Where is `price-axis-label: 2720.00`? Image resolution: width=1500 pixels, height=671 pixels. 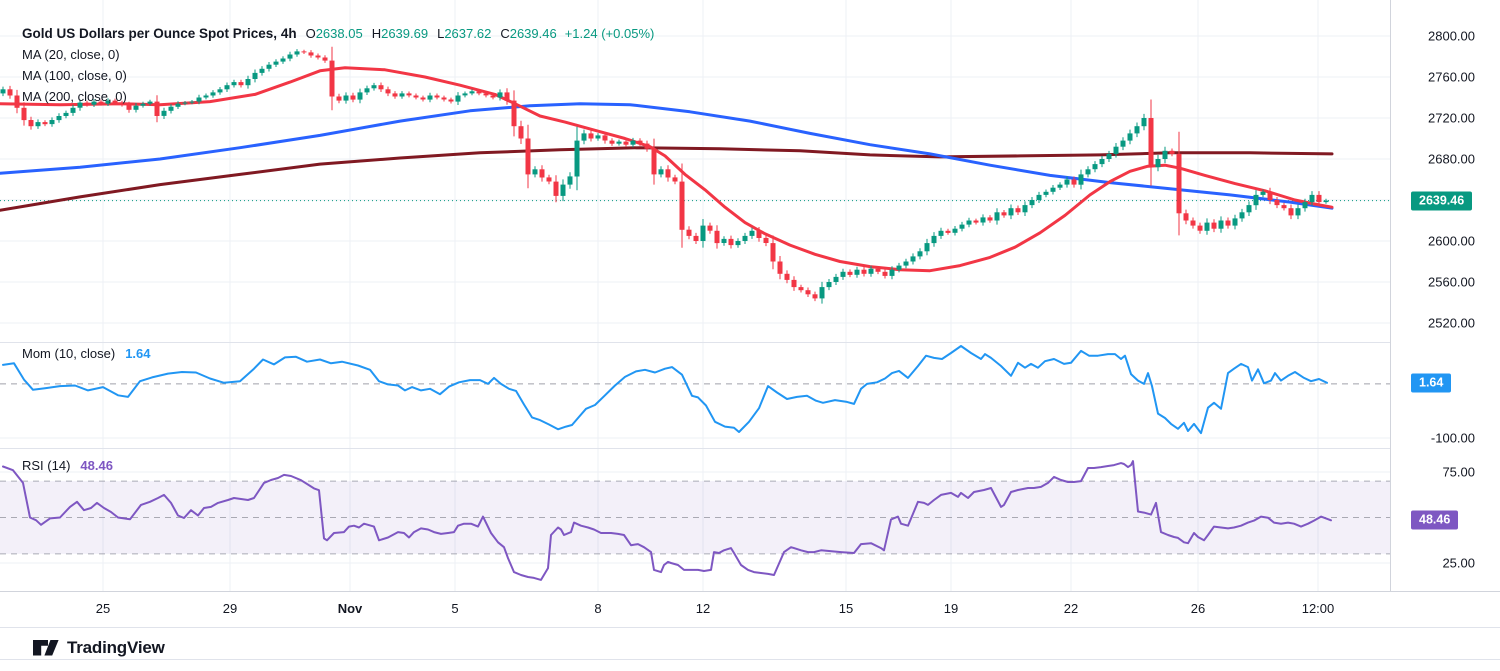
price-axis-label: 2720.00 is located at coordinates (1451, 118).